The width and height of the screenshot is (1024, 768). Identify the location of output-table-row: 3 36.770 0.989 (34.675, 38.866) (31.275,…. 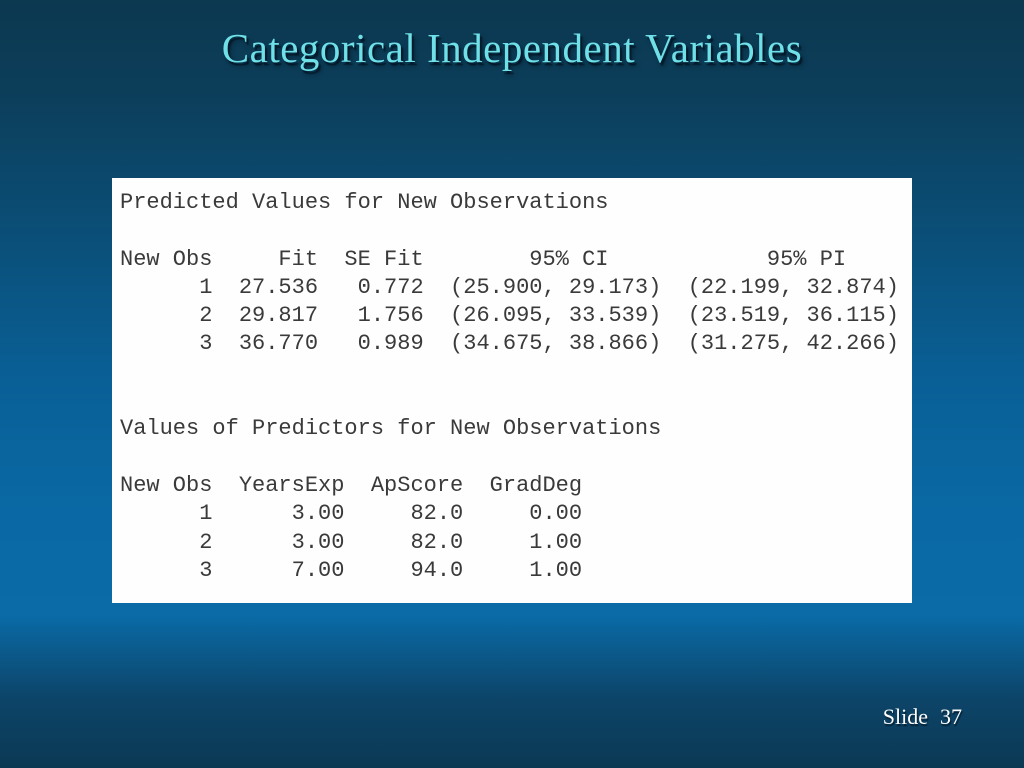
(509, 344).